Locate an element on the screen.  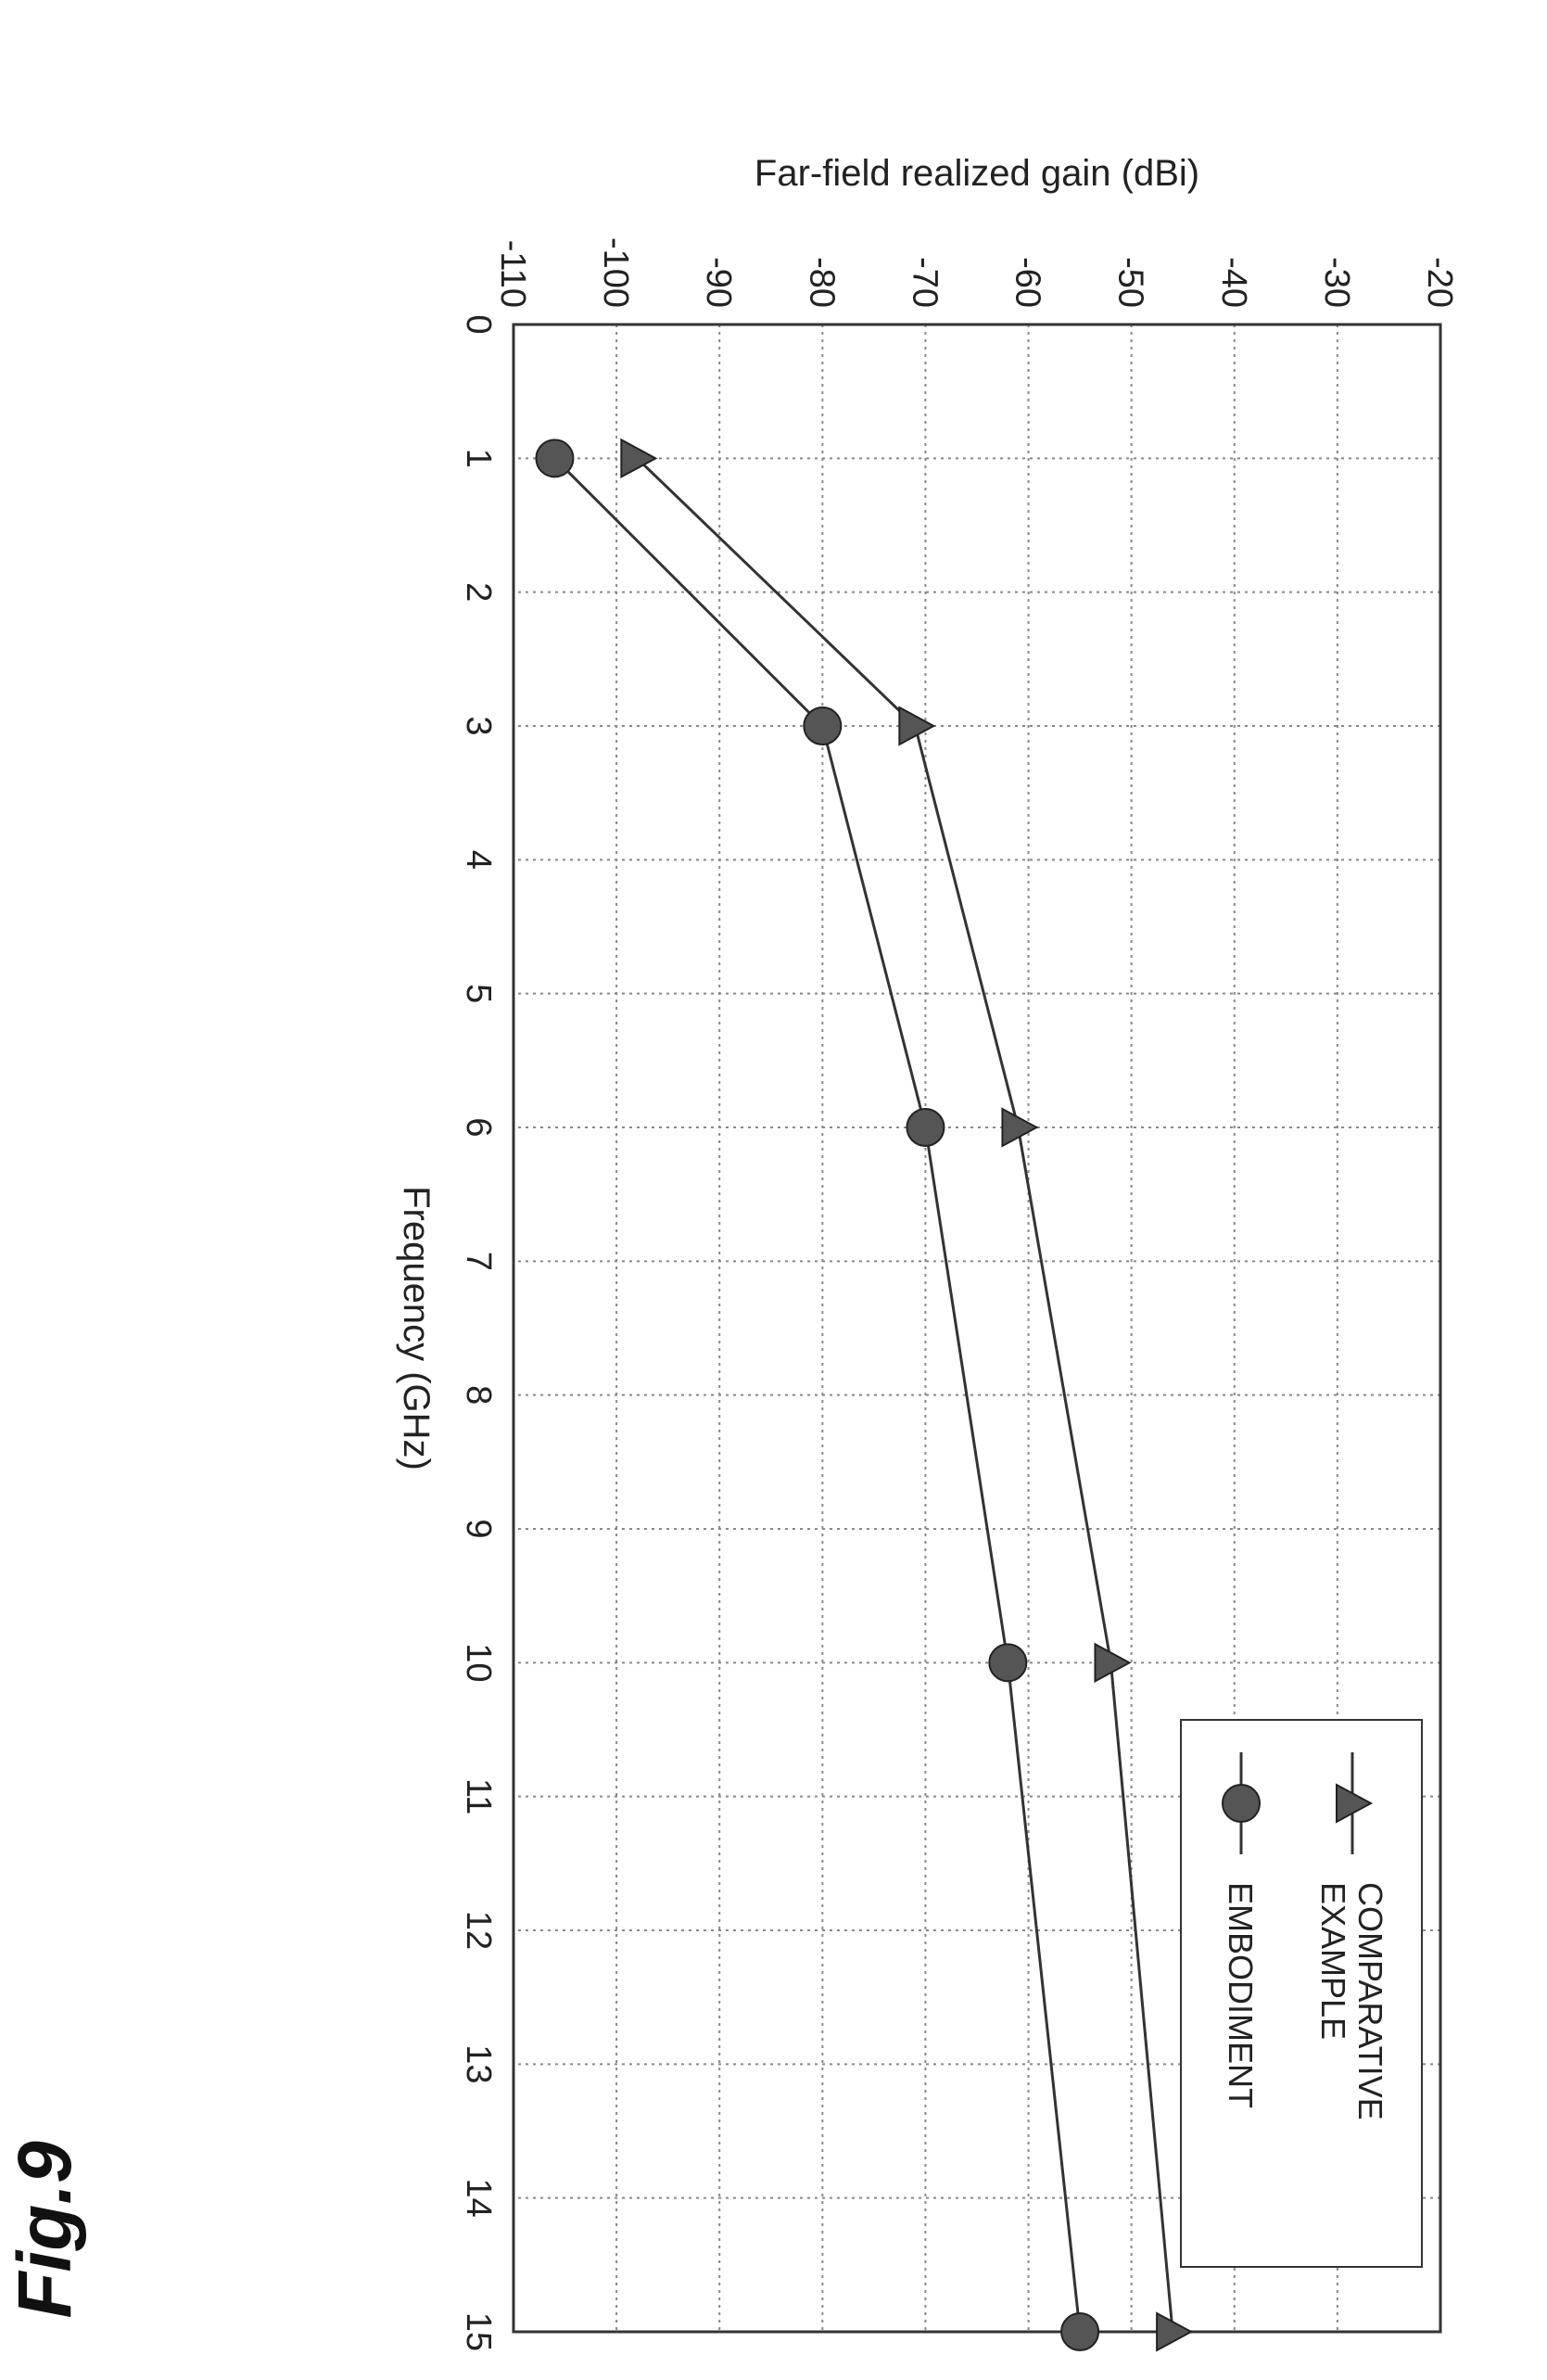
legend-label: EMBODIMENT is located at coordinates (1241, 1995).